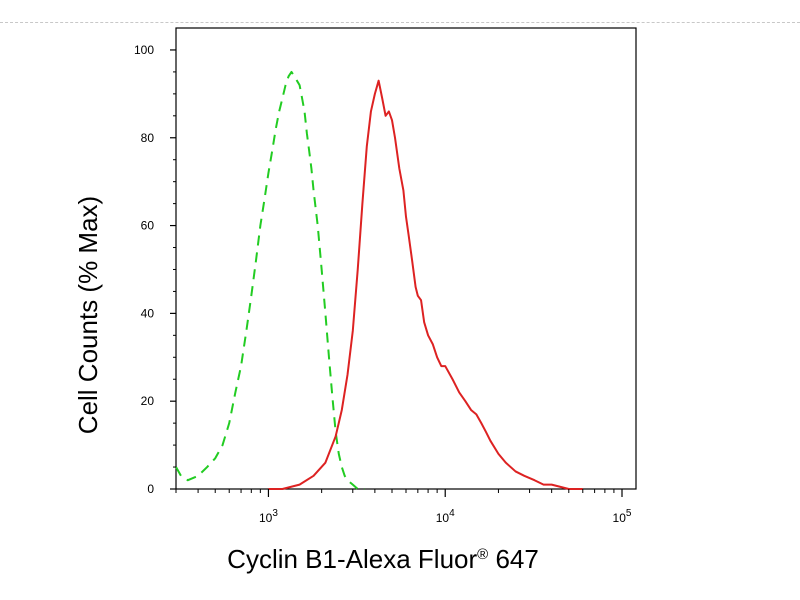 This screenshot has width=800, height=600. I want to click on x-tick-label: 10³, so click(268, 516).